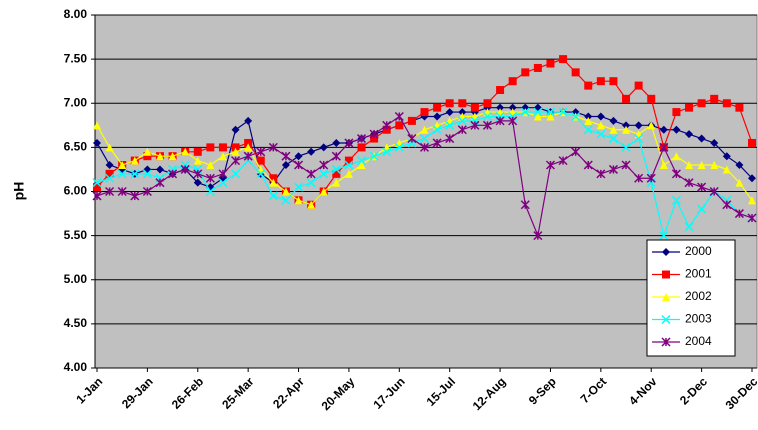  I want to click on legend-label: 2000, so click(698, 251).